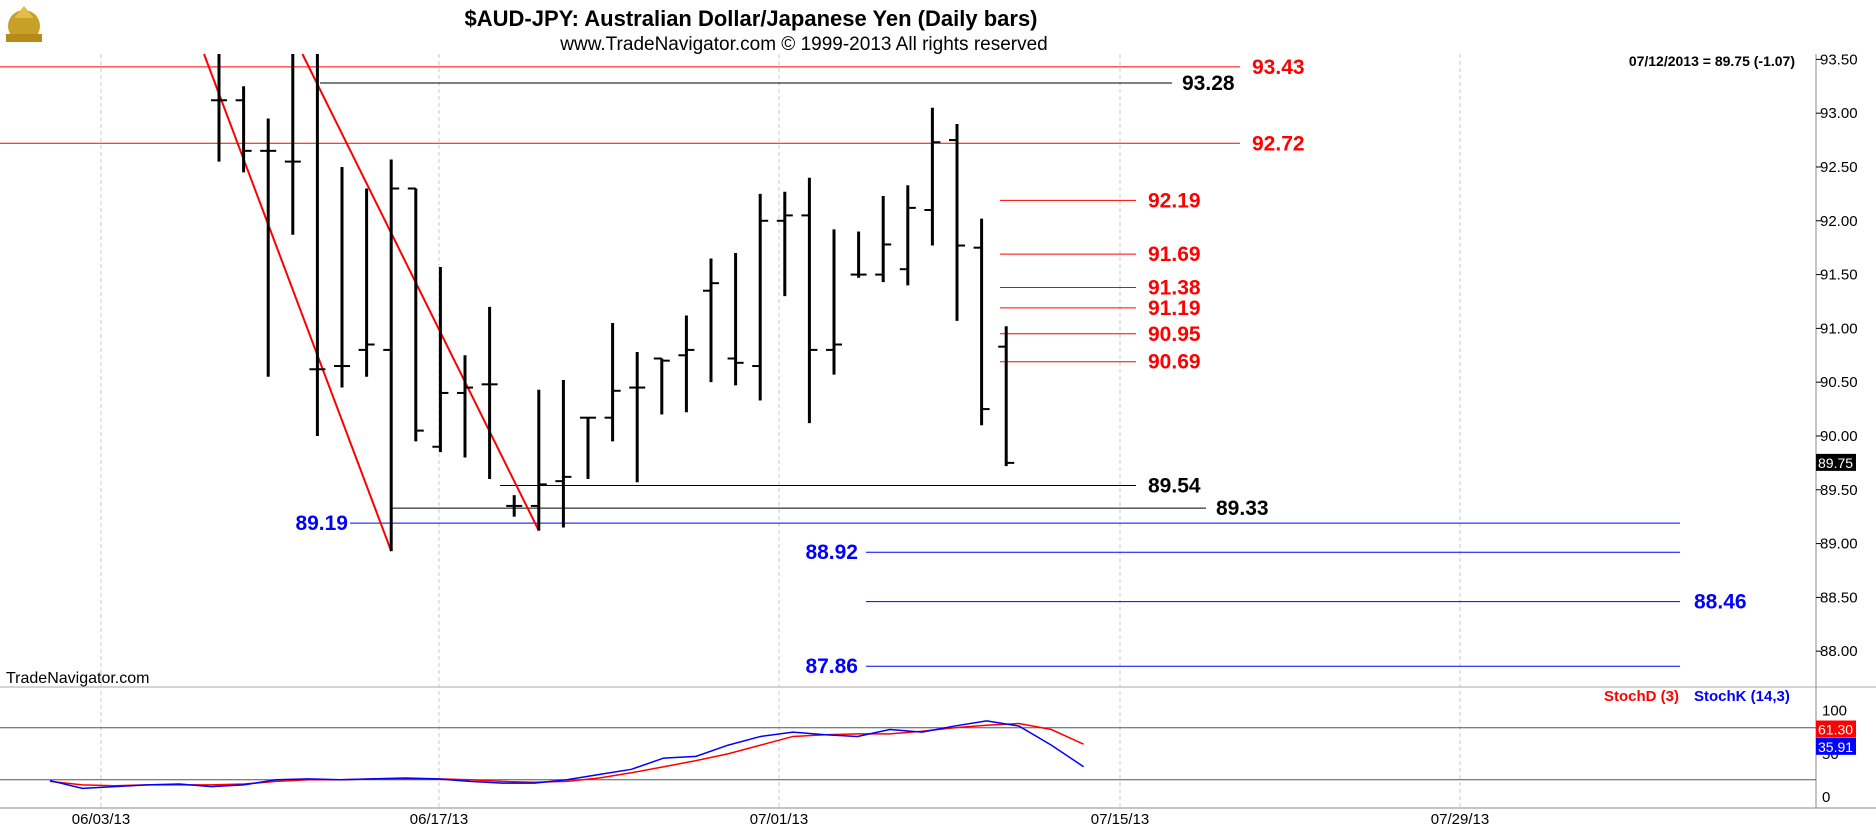 This screenshot has width=1876, height=828. Describe the element at coordinates (1641, 696) in the screenshot. I see `stochd-legend: StochD (3)` at that location.